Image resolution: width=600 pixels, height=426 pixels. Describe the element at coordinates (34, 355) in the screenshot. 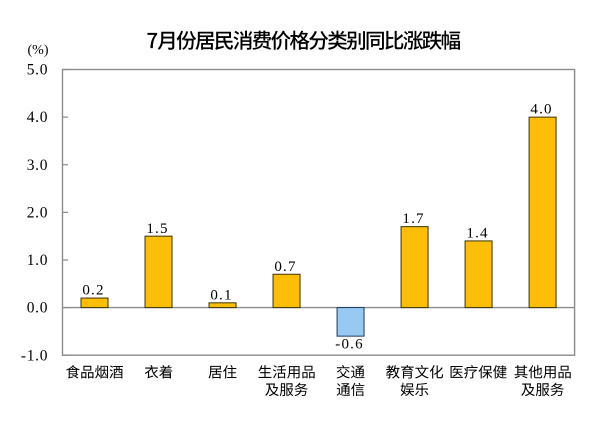

I see `svg-text: -1.0` at that location.